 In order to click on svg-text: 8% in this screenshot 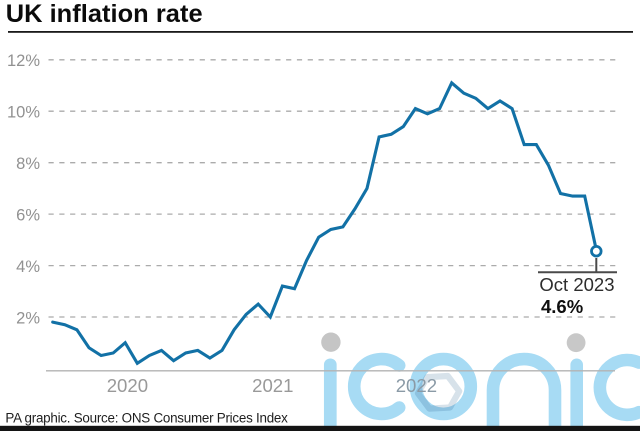, I will do `click(28, 164)`.